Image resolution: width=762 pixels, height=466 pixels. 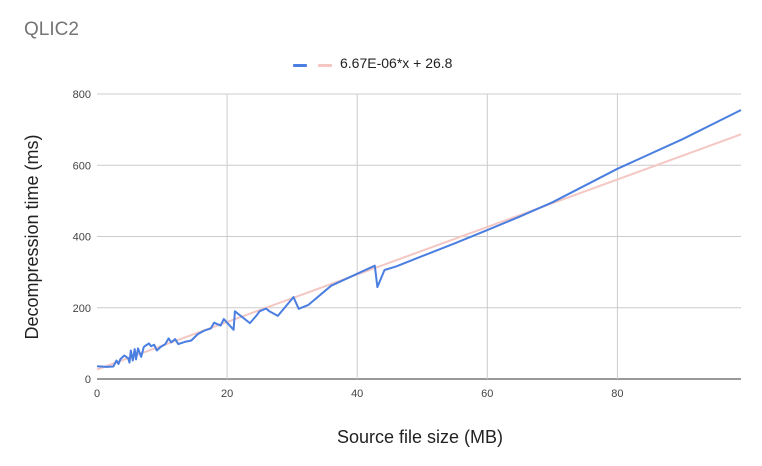 What do you see at coordinates (82, 309) in the screenshot?
I see `y-tick-label: 200` at bounding box center [82, 309].